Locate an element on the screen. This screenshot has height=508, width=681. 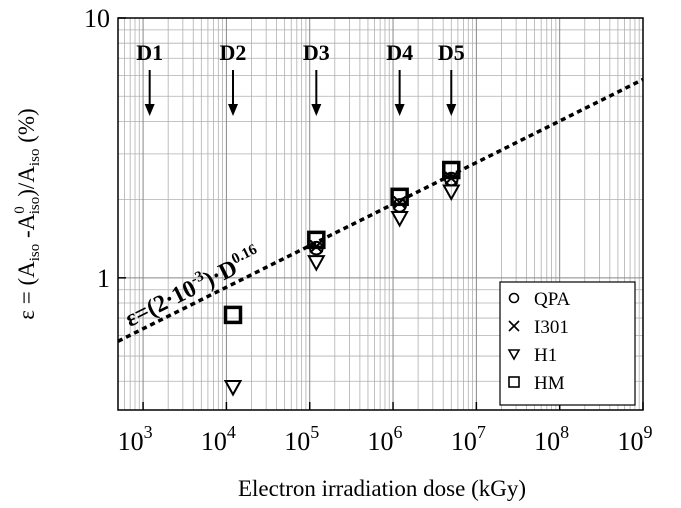
x-tick-exp: 8 is located at coordinates (564, 432).